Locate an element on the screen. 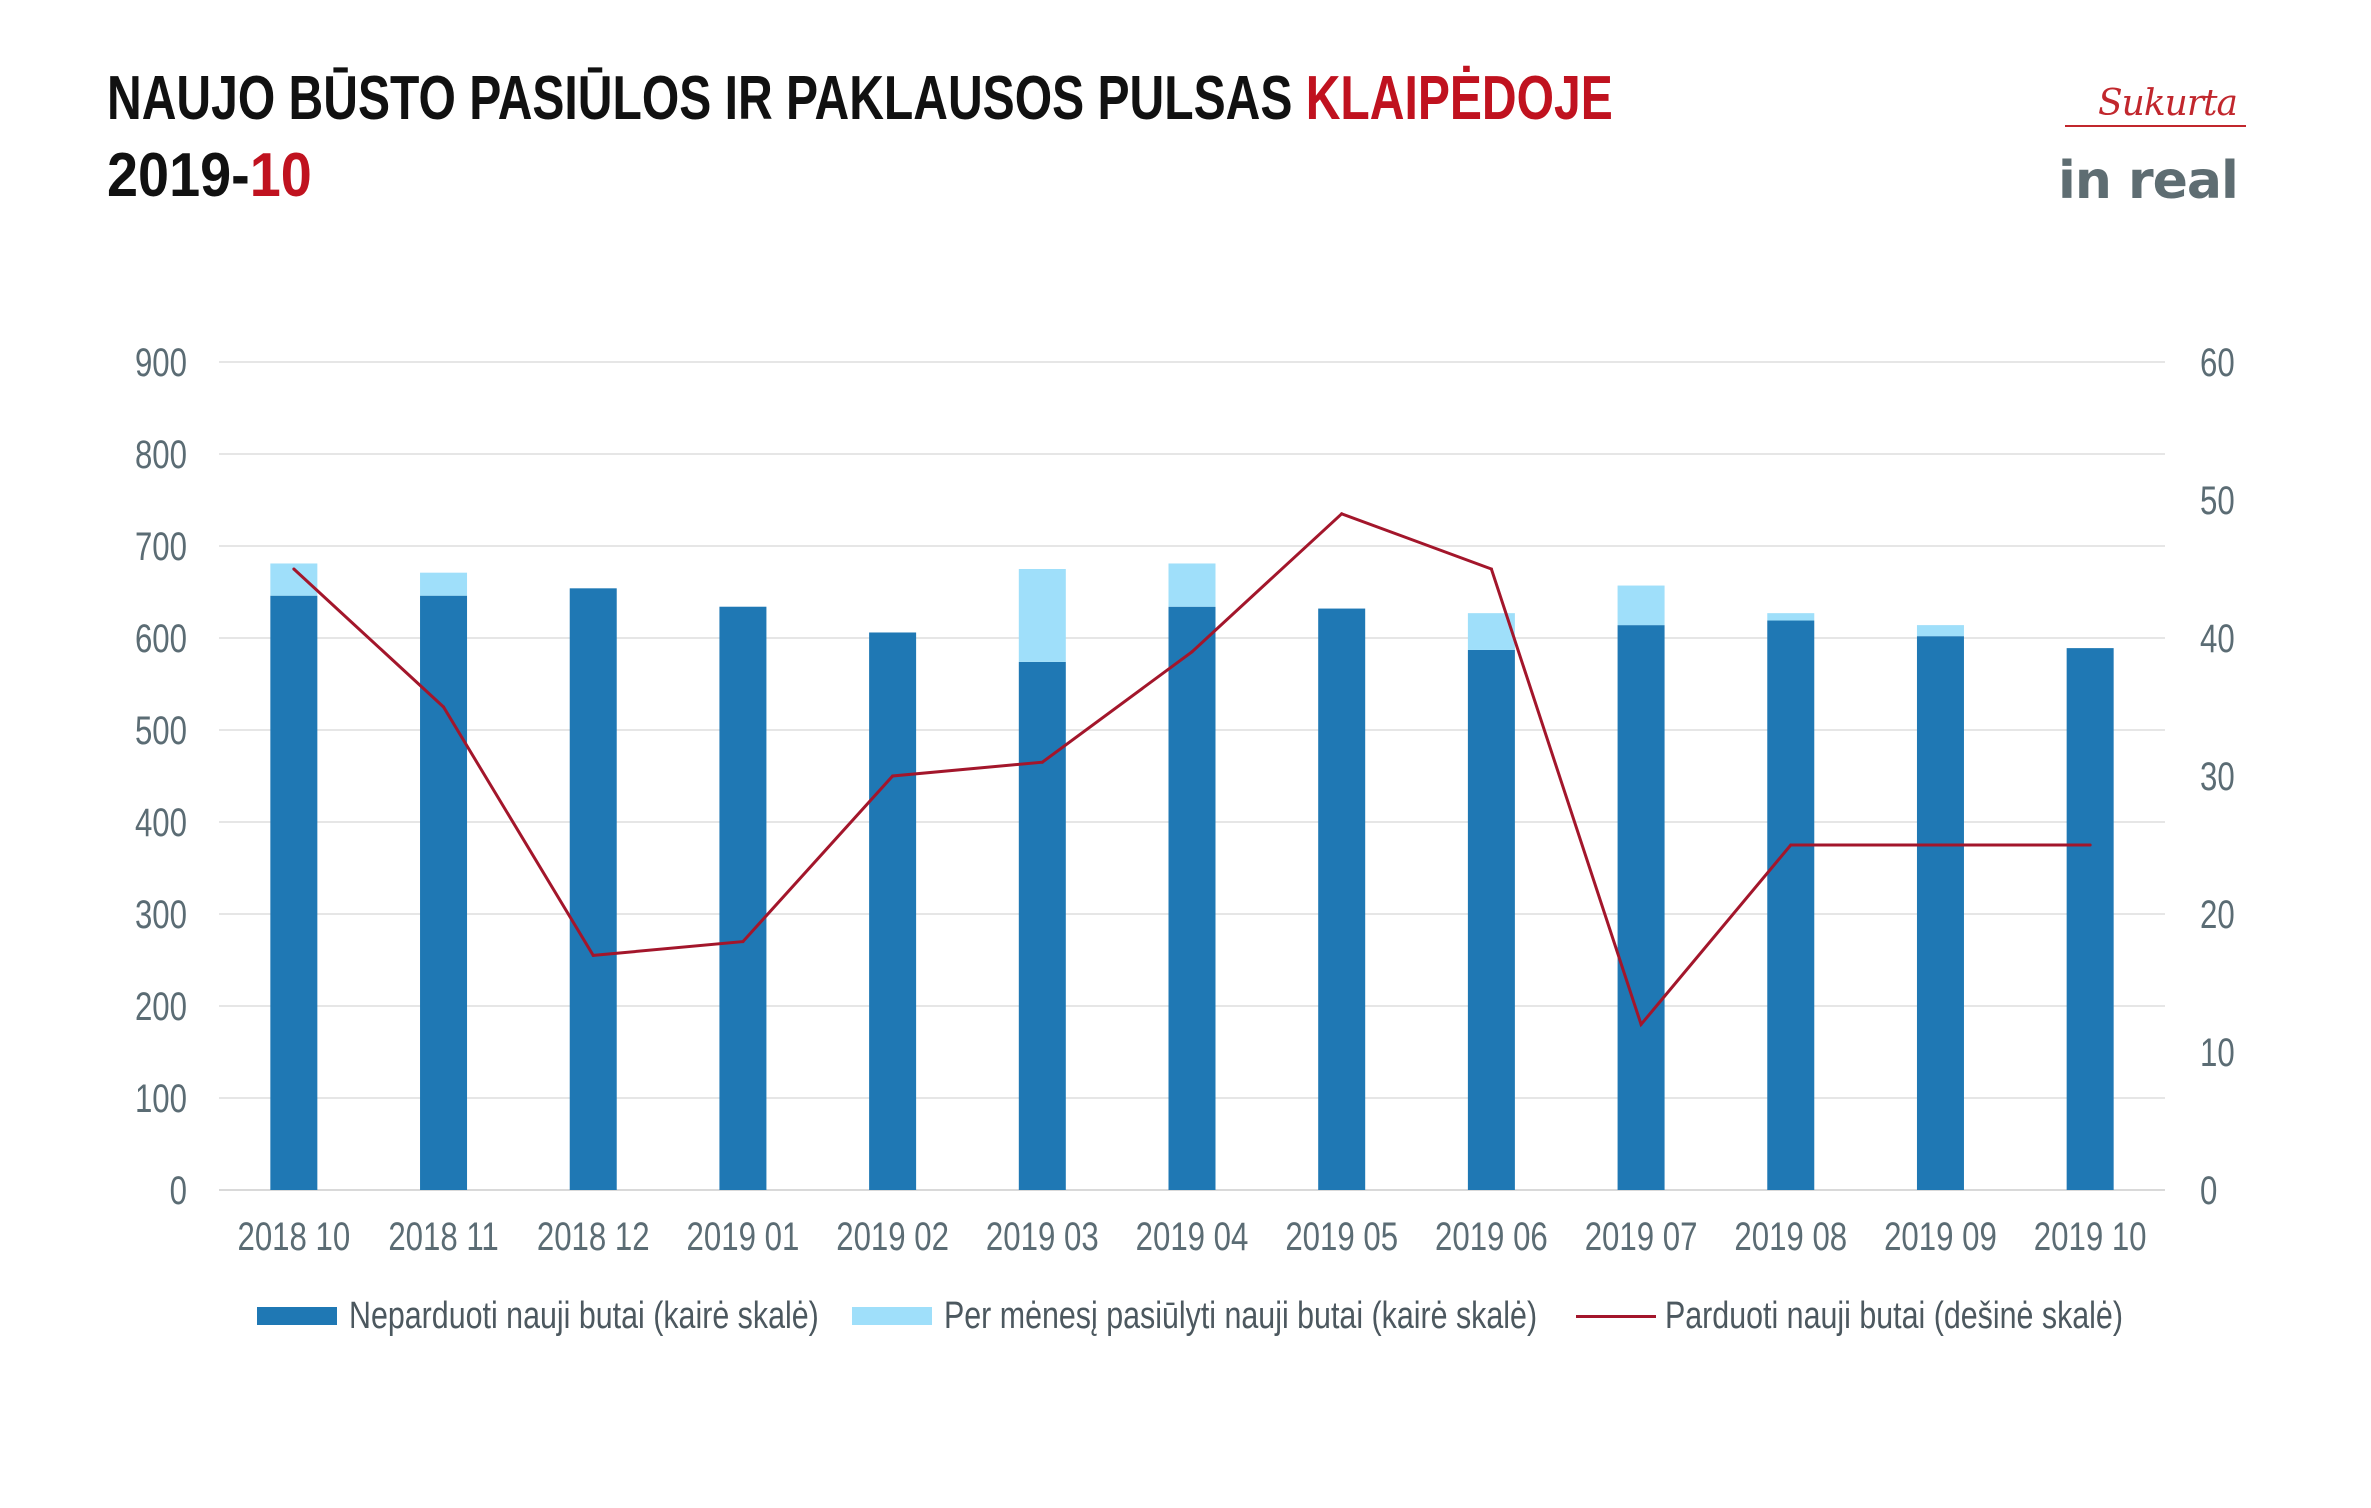 This screenshot has width=2371, height=1508. y-left-tick-label: 300 is located at coordinates (161, 914).